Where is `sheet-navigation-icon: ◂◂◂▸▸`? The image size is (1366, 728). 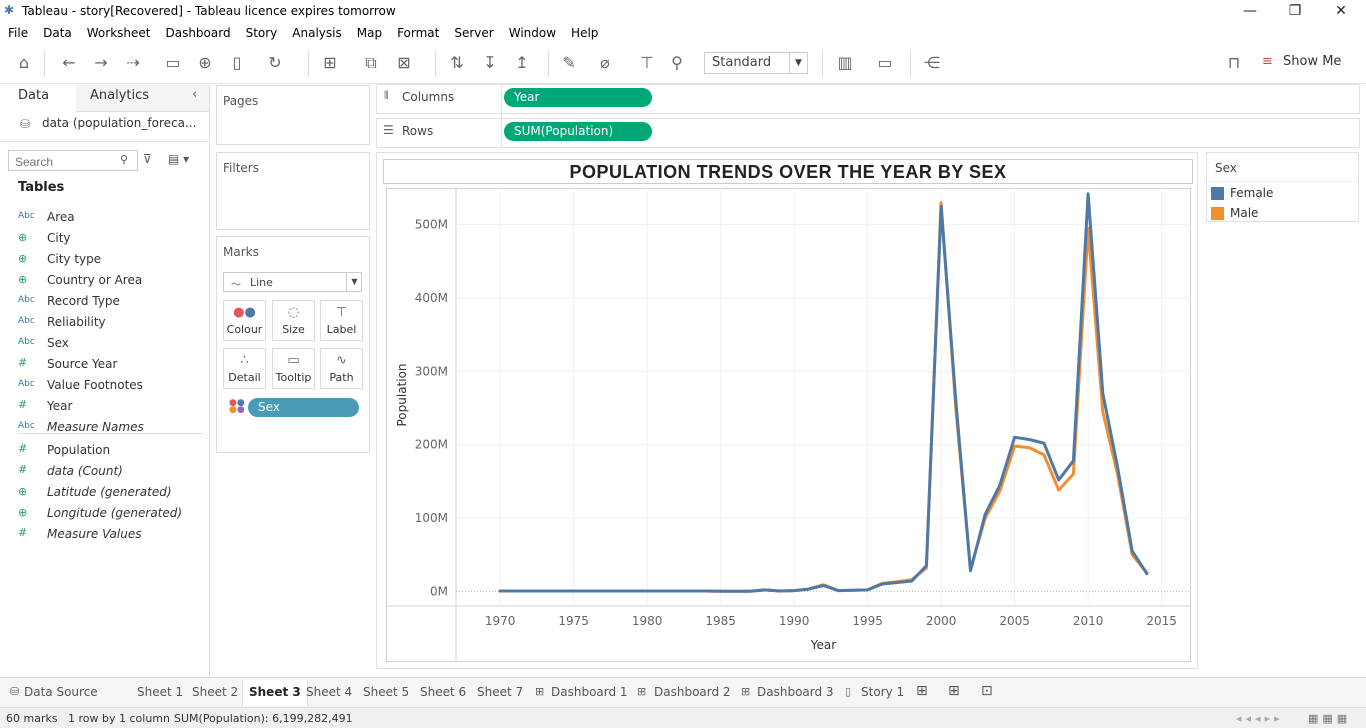
sheet-navigation-icon: ◂◂◂▸▸ is located at coordinates (1260, 718).